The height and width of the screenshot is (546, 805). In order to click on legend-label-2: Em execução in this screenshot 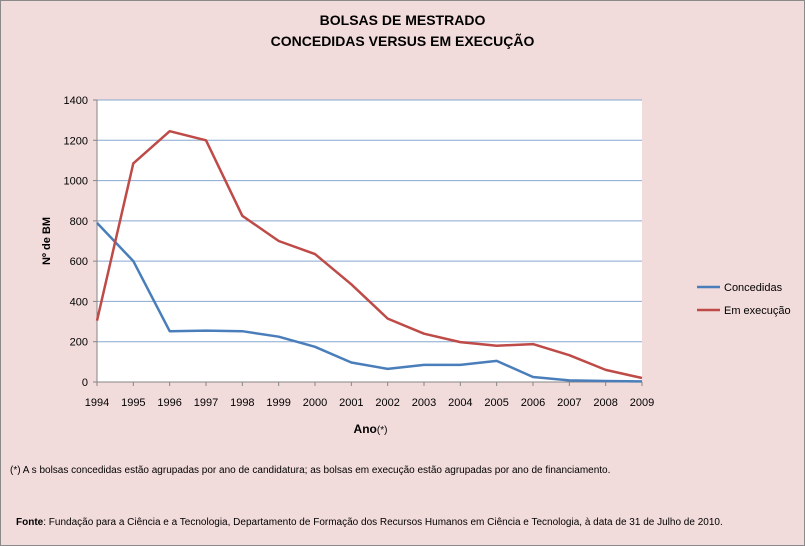, I will do `click(757, 311)`.